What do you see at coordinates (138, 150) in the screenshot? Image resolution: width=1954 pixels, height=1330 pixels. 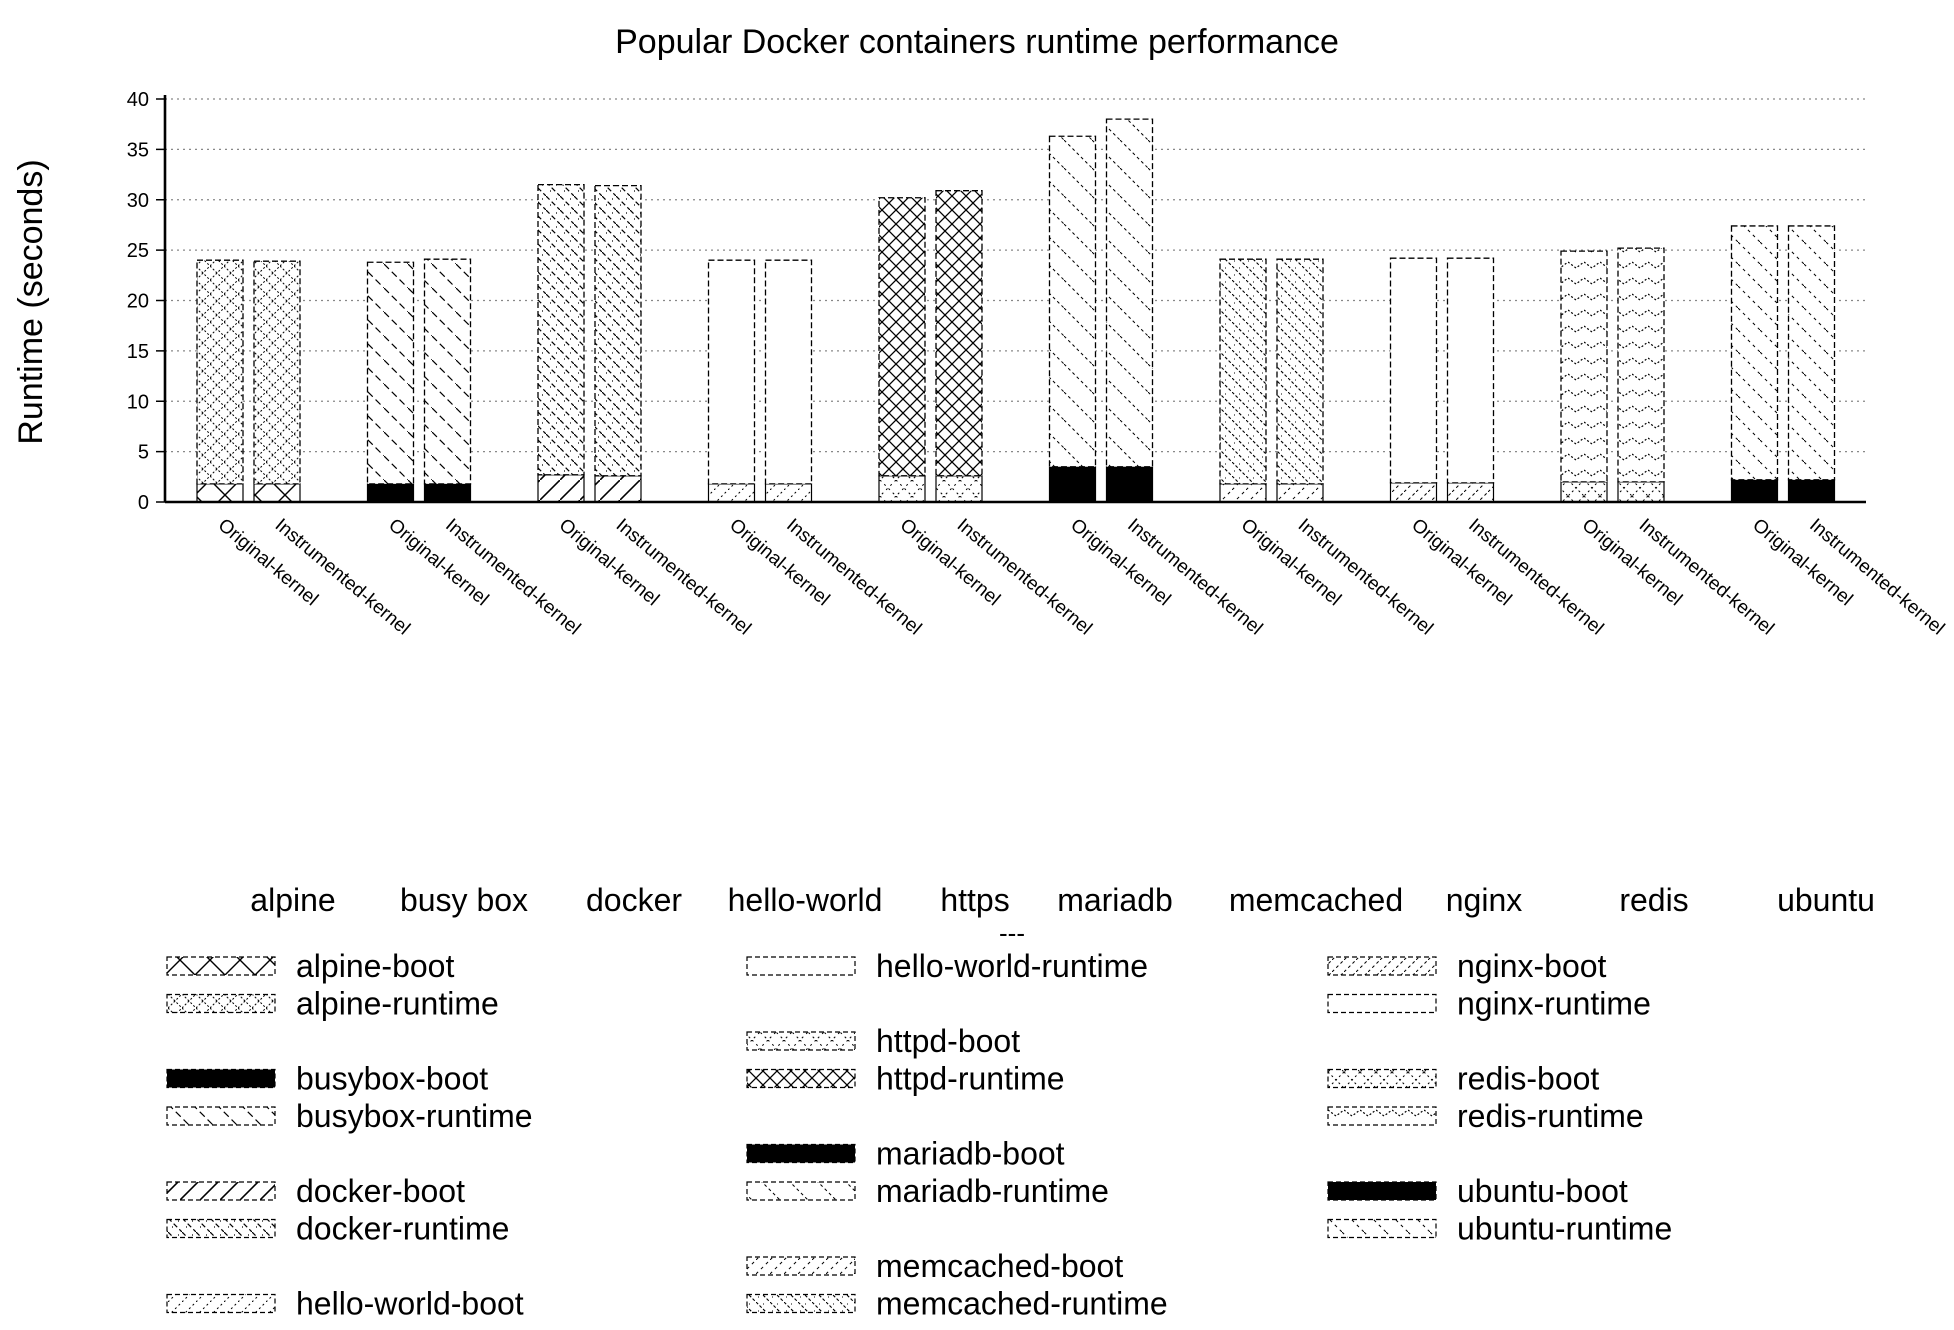 I see `y-tick-label: 35` at bounding box center [138, 150].